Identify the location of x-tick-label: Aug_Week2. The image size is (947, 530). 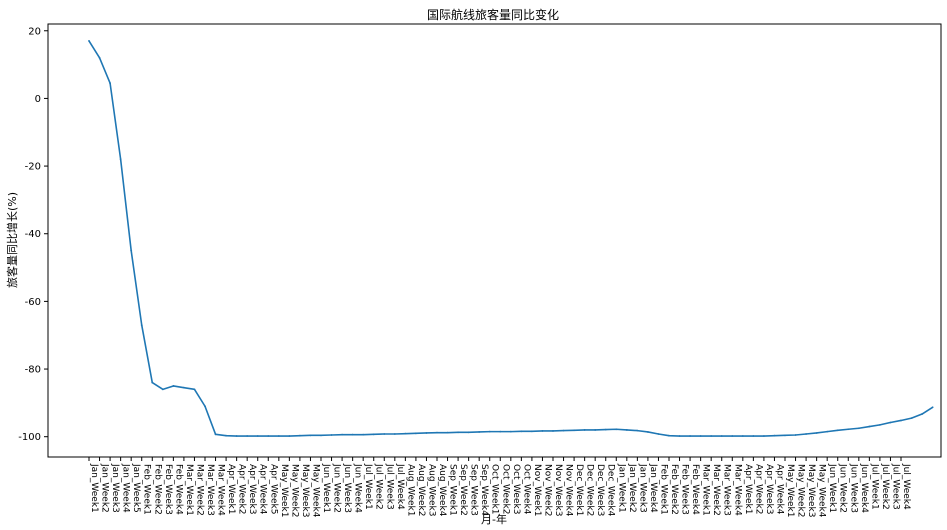
(421, 490).